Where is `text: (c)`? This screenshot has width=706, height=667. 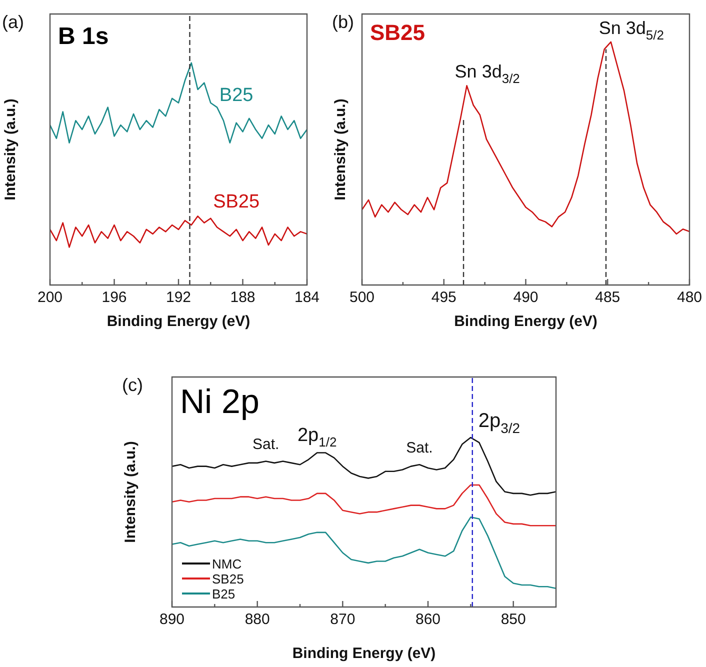
text: (c) is located at coordinates (132, 385).